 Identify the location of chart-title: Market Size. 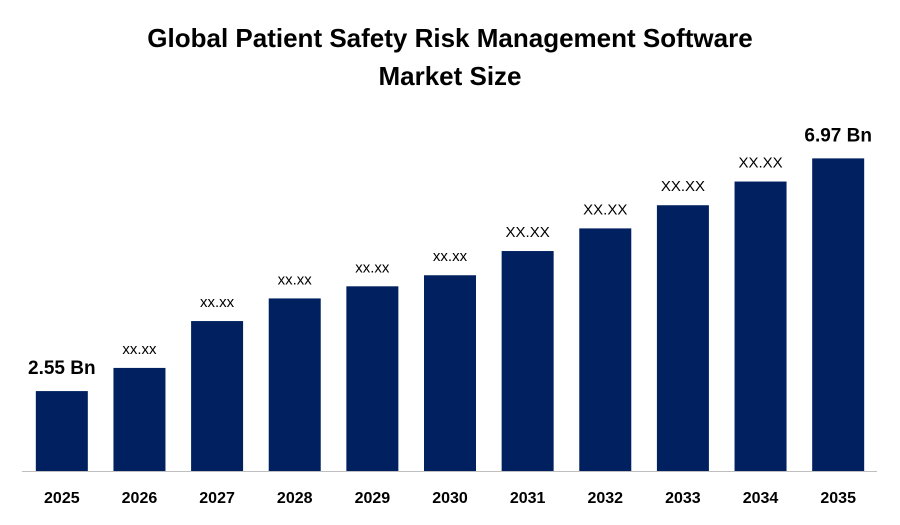
(449, 76).